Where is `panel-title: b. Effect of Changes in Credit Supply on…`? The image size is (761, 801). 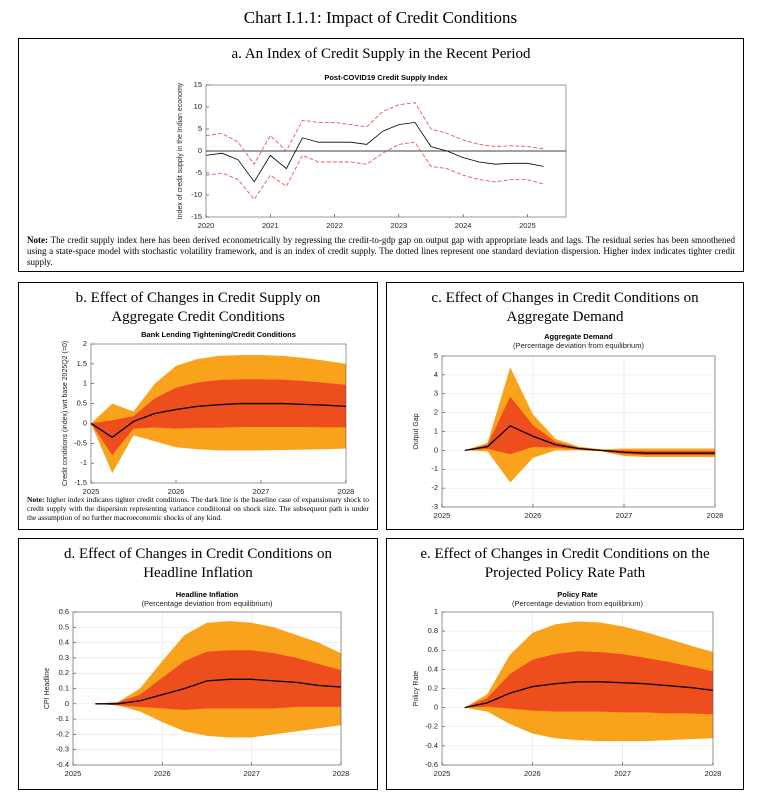
panel-title: b. Effect of Changes in Credit Supply on… is located at coordinates (198, 307).